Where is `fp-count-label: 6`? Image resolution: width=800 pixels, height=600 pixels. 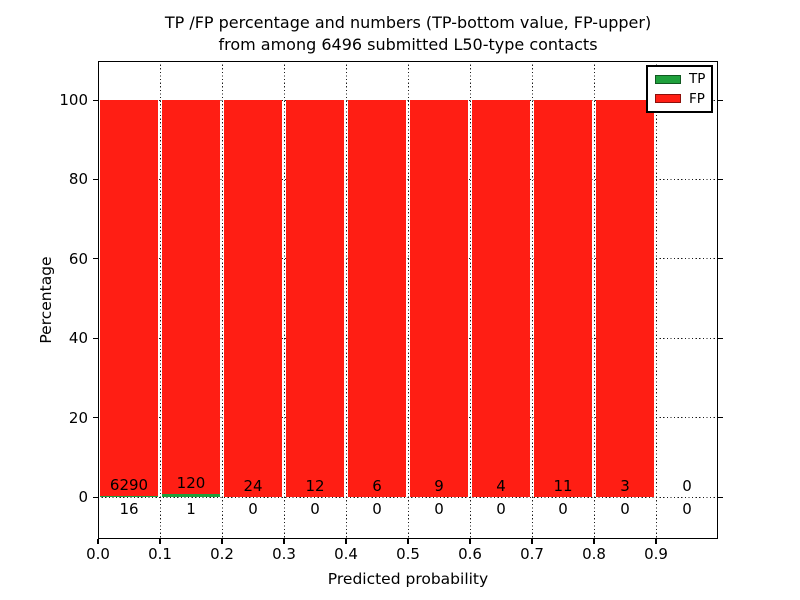 fp-count-label: 6 is located at coordinates (377, 486).